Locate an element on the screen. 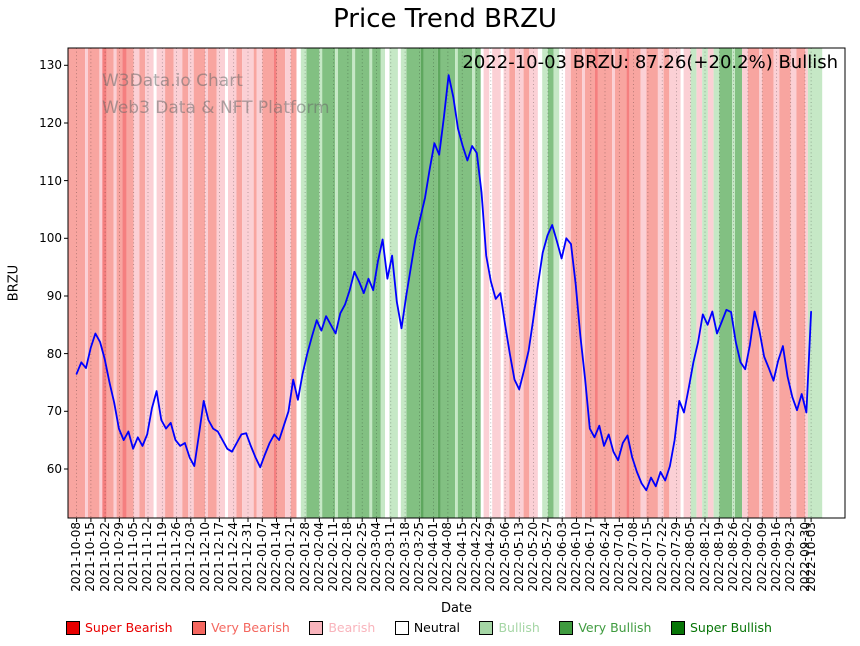  y-tick-label: 130 is located at coordinates (50, 65).